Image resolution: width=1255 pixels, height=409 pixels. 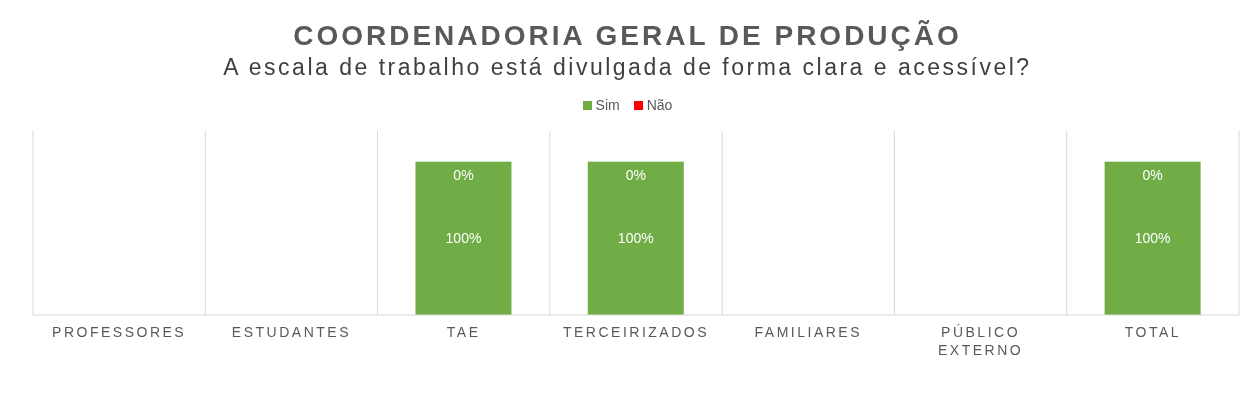 What do you see at coordinates (291, 332) in the screenshot?
I see `x-tick-label: ESTUDANTES` at bounding box center [291, 332].